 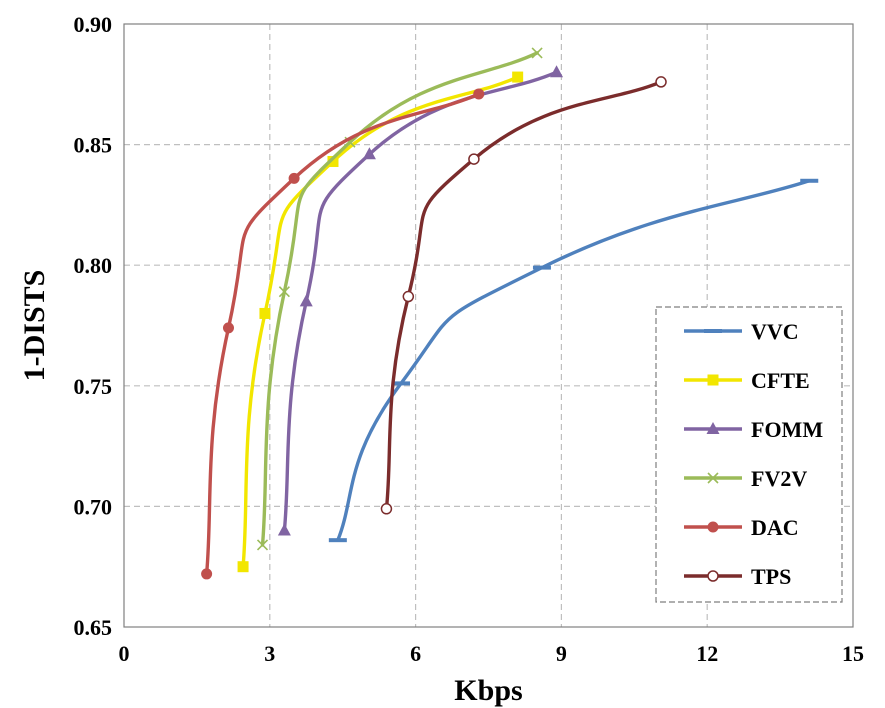 What do you see at coordinates (93, 506) in the screenshot?
I see `y-tick-label: 0.70` at bounding box center [93, 506].